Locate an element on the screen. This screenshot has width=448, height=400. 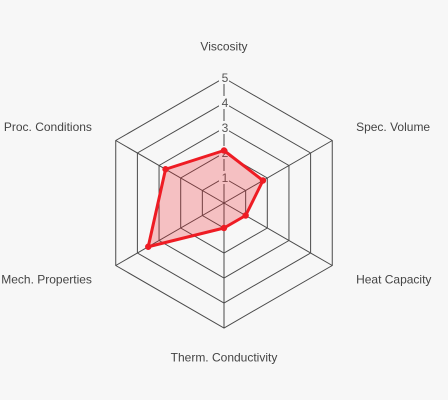
axis-label-spec-volume: Spec. Volume is located at coordinates (393, 127).